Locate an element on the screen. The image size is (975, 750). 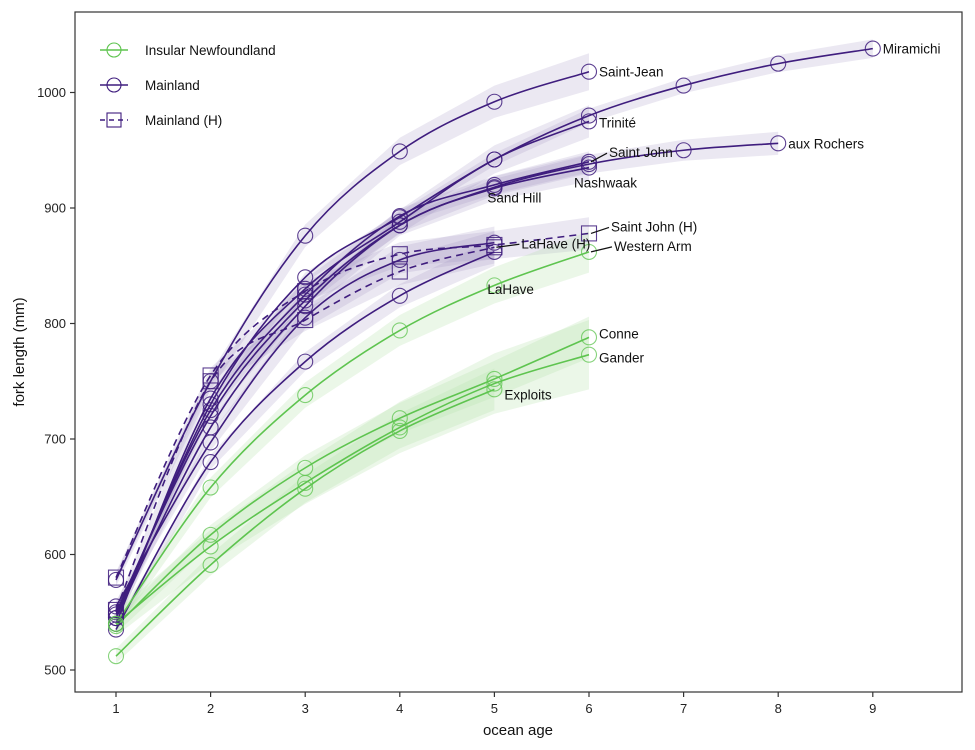
y-tick-label: 900 is located at coordinates (55, 208).